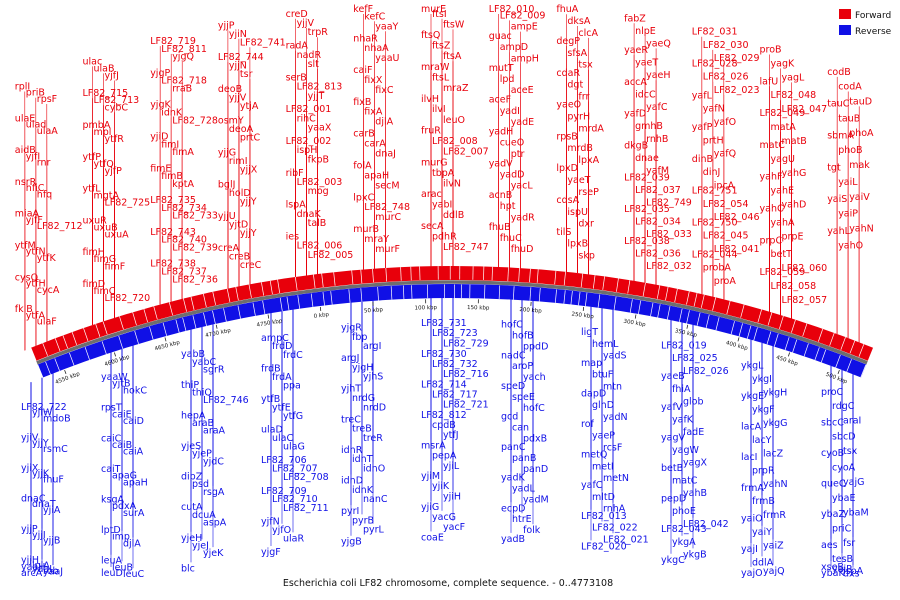  What do you see at coordinates (134, 574) in the screenshot?
I see `reverse-gene-label: leuC` at bounding box center [134, 574].